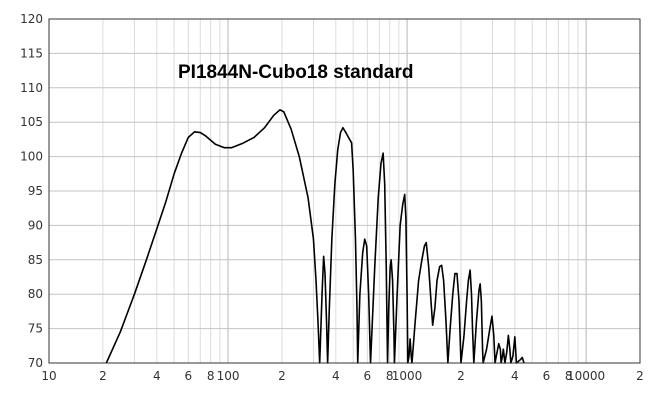  I want to click on y-tick-label: 85, so click(35, 260).